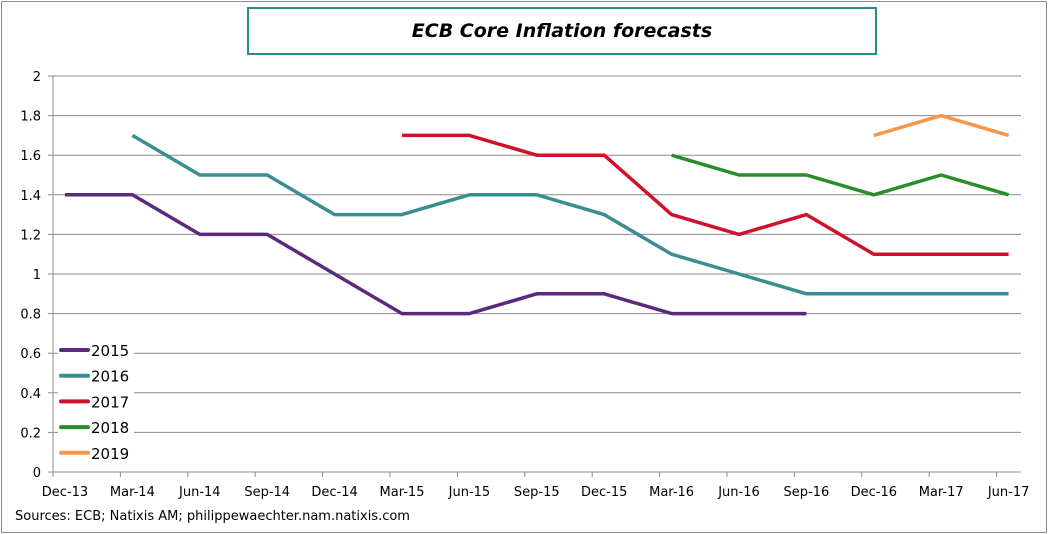  Describe the element at coordinates (604, 492) in the screenshot. I see `x-tick-label: Dec-15` at that location.